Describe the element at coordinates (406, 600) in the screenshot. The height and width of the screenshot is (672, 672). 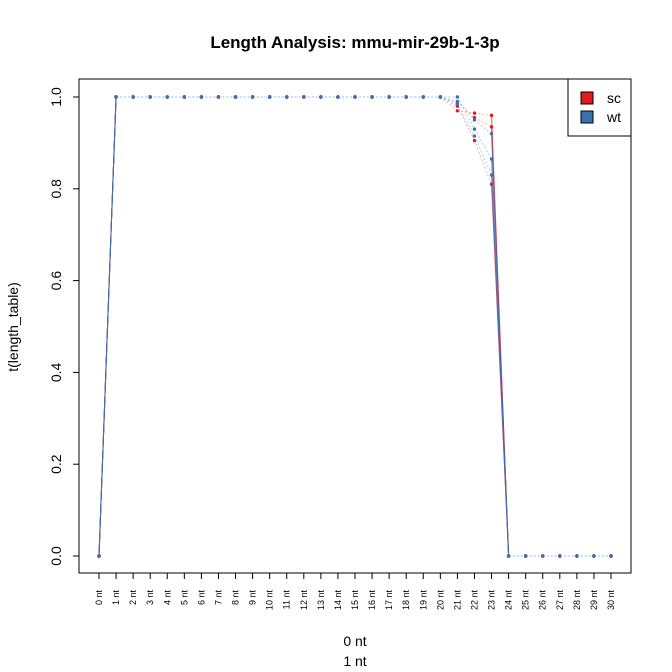
I see `x-tick-label: 18 nt` at that location.